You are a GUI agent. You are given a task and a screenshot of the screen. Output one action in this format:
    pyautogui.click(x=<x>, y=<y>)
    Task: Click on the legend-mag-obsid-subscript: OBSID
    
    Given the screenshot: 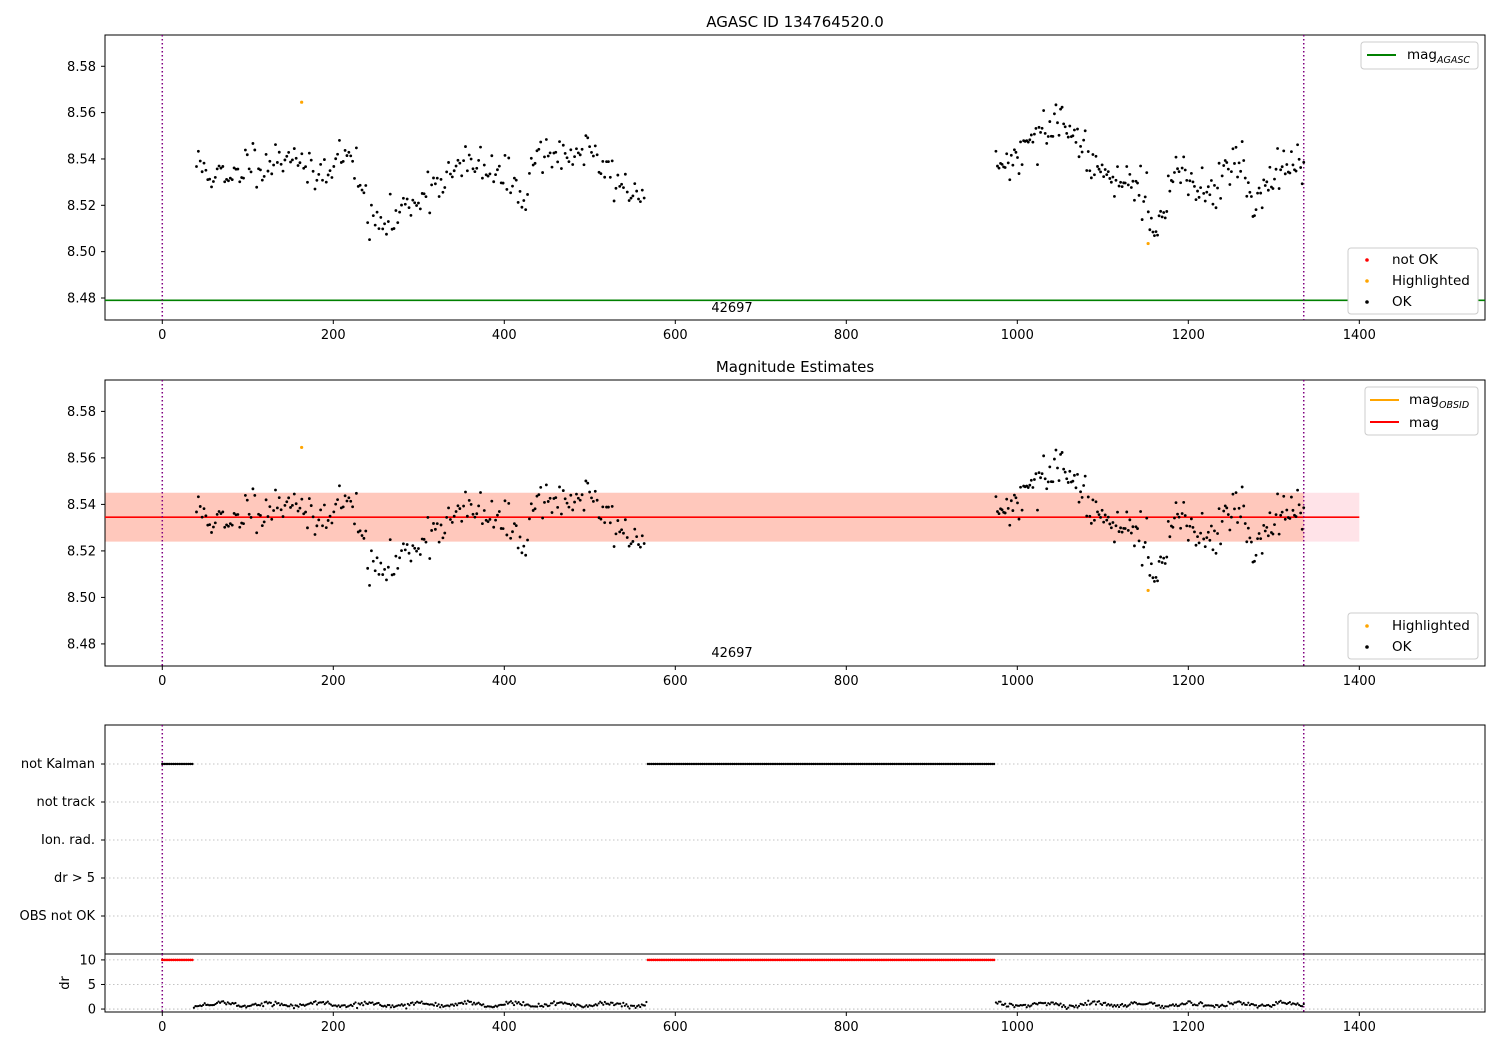 What is the action you would take?
    pyautogui.click(x=1454, y=405)
    